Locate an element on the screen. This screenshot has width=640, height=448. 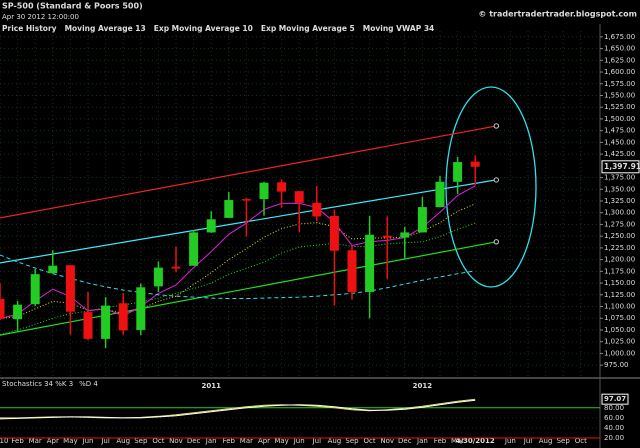
y-tick-label: 1,075.00 is located at coordinates (619, 318).